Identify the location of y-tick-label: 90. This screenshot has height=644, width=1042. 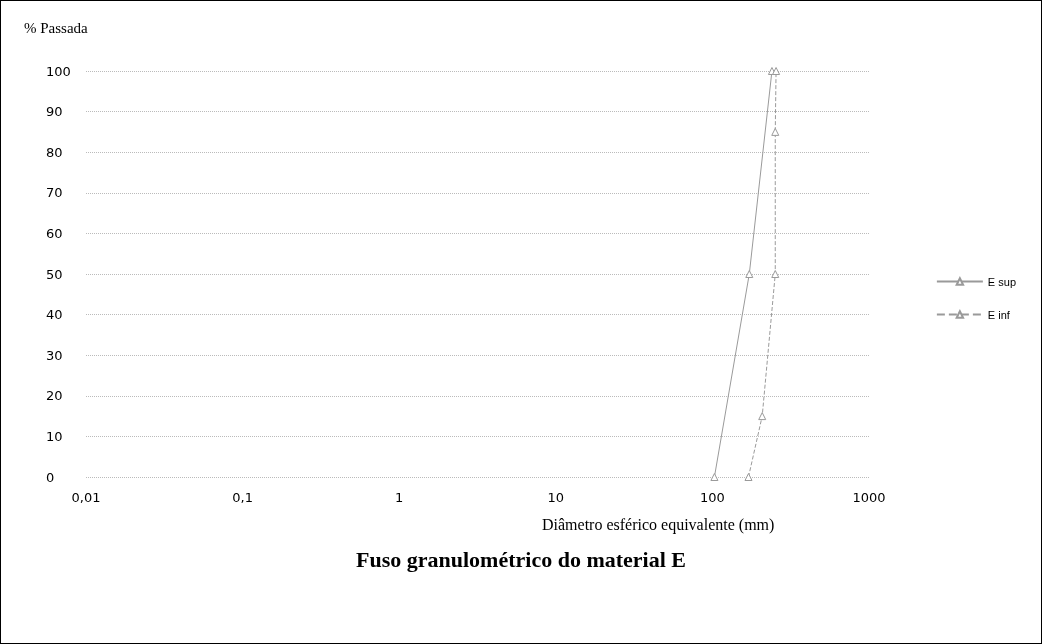
(54, 112).